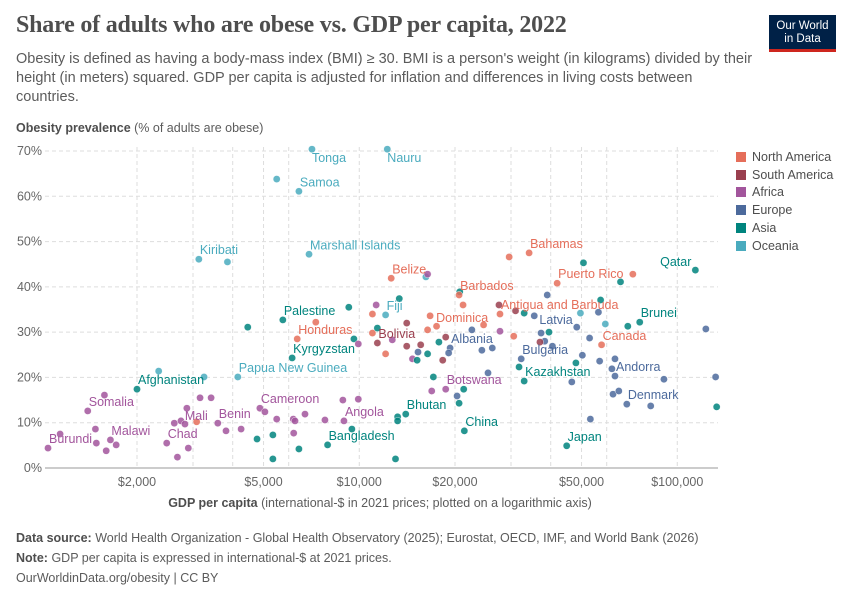 The height and width of the screenshot is (600, 850). Describe the element at coordinates (784, 228) in the screenshot. I see `legend-item-asia: Asia` at that location.